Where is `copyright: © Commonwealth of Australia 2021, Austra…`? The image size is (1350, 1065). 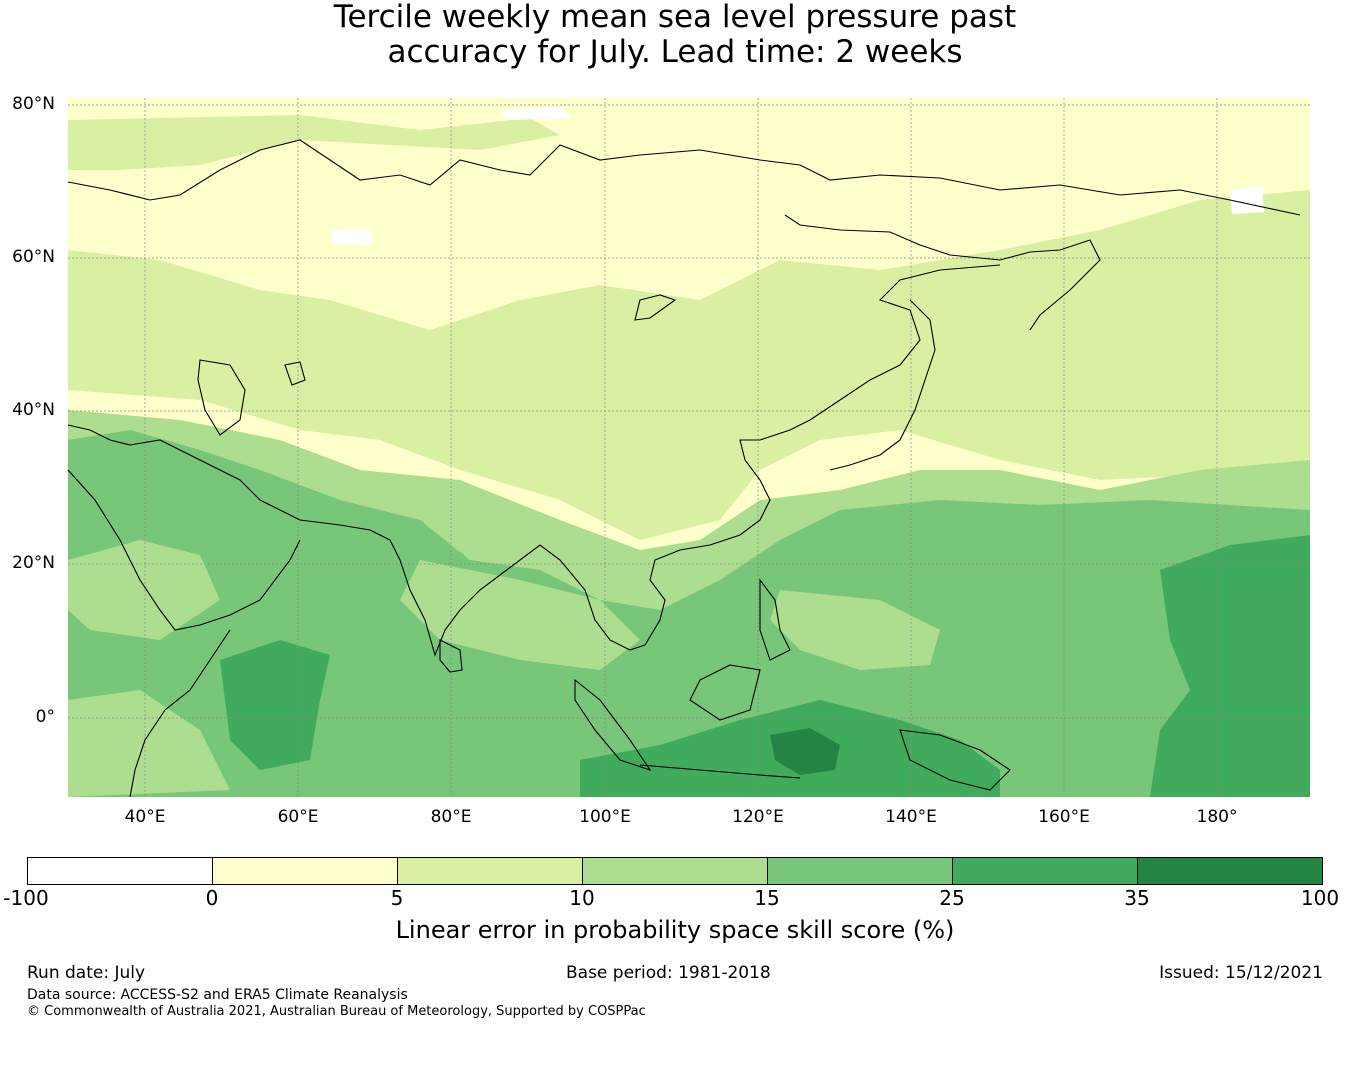 copyright: © Commonwealth of Australia 2021, Austra… is located at coordinates (336, 1011).